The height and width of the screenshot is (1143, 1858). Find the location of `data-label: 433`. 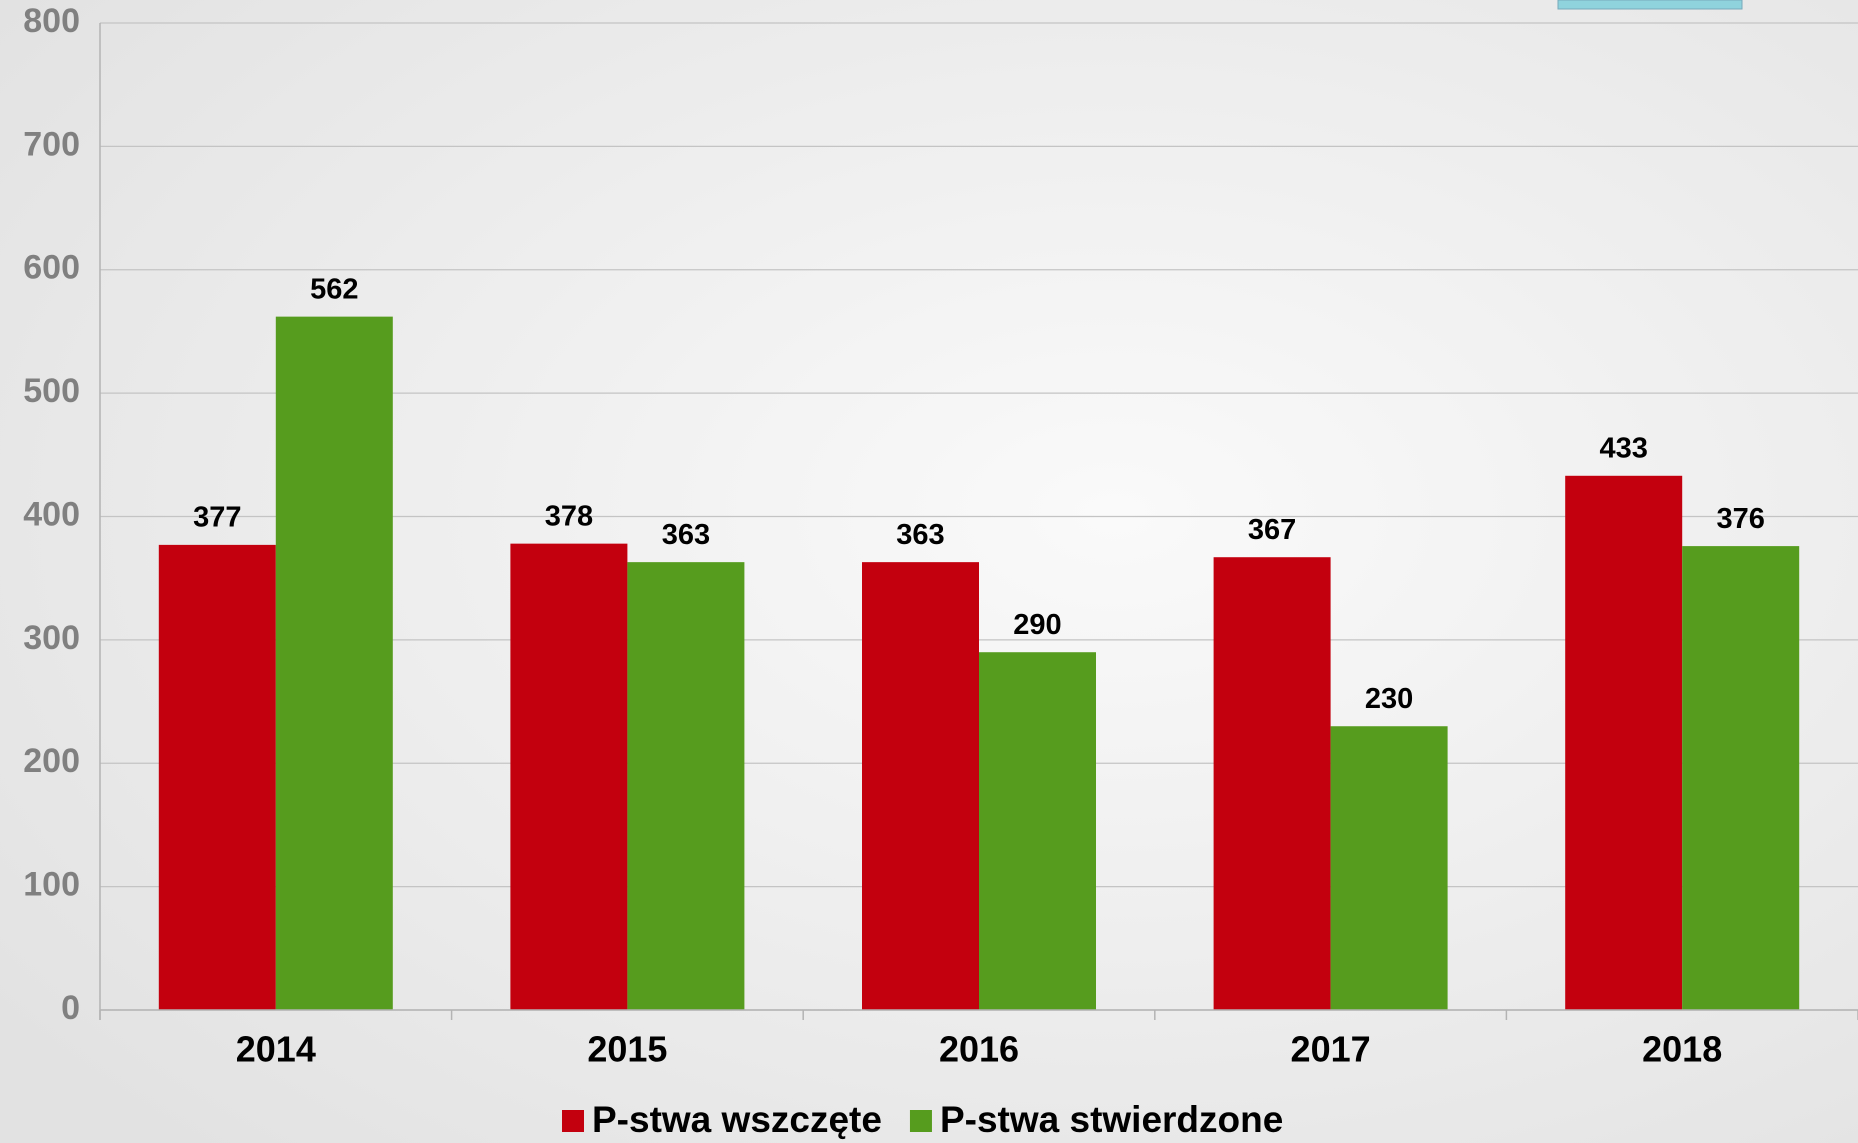

data-label: 433 is located at coordinates (1624, 448).